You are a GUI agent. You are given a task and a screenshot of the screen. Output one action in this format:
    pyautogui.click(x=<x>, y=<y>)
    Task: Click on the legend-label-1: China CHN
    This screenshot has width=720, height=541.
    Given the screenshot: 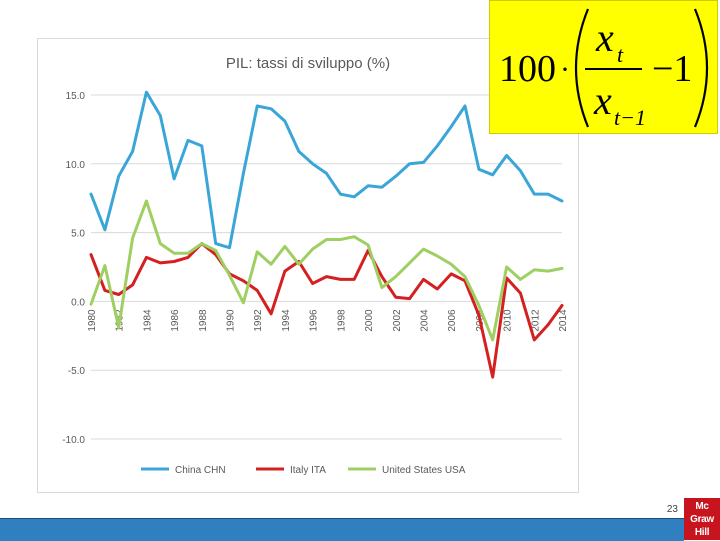 What is the action you would take?
    pyautogui.click(x=200, y=470)
    